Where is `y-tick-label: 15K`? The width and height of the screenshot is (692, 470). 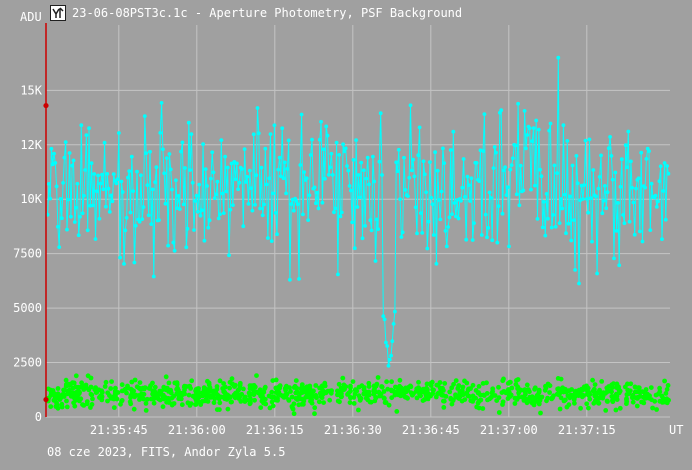 y-tick-label: 15K is located at coordinates (31, 90).